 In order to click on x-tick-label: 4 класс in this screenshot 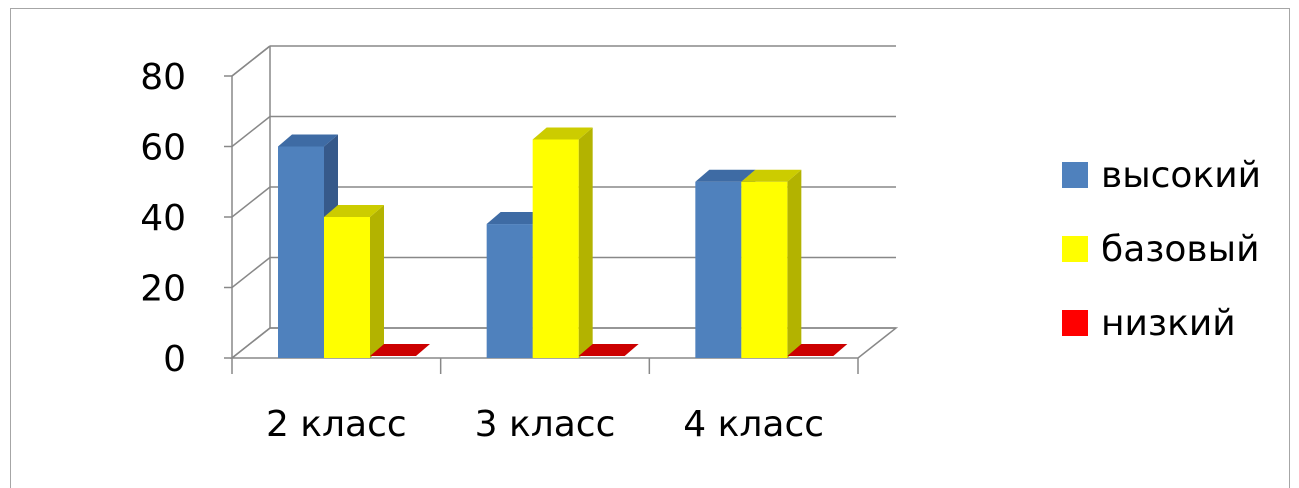, I will do `click(753, 424)`.